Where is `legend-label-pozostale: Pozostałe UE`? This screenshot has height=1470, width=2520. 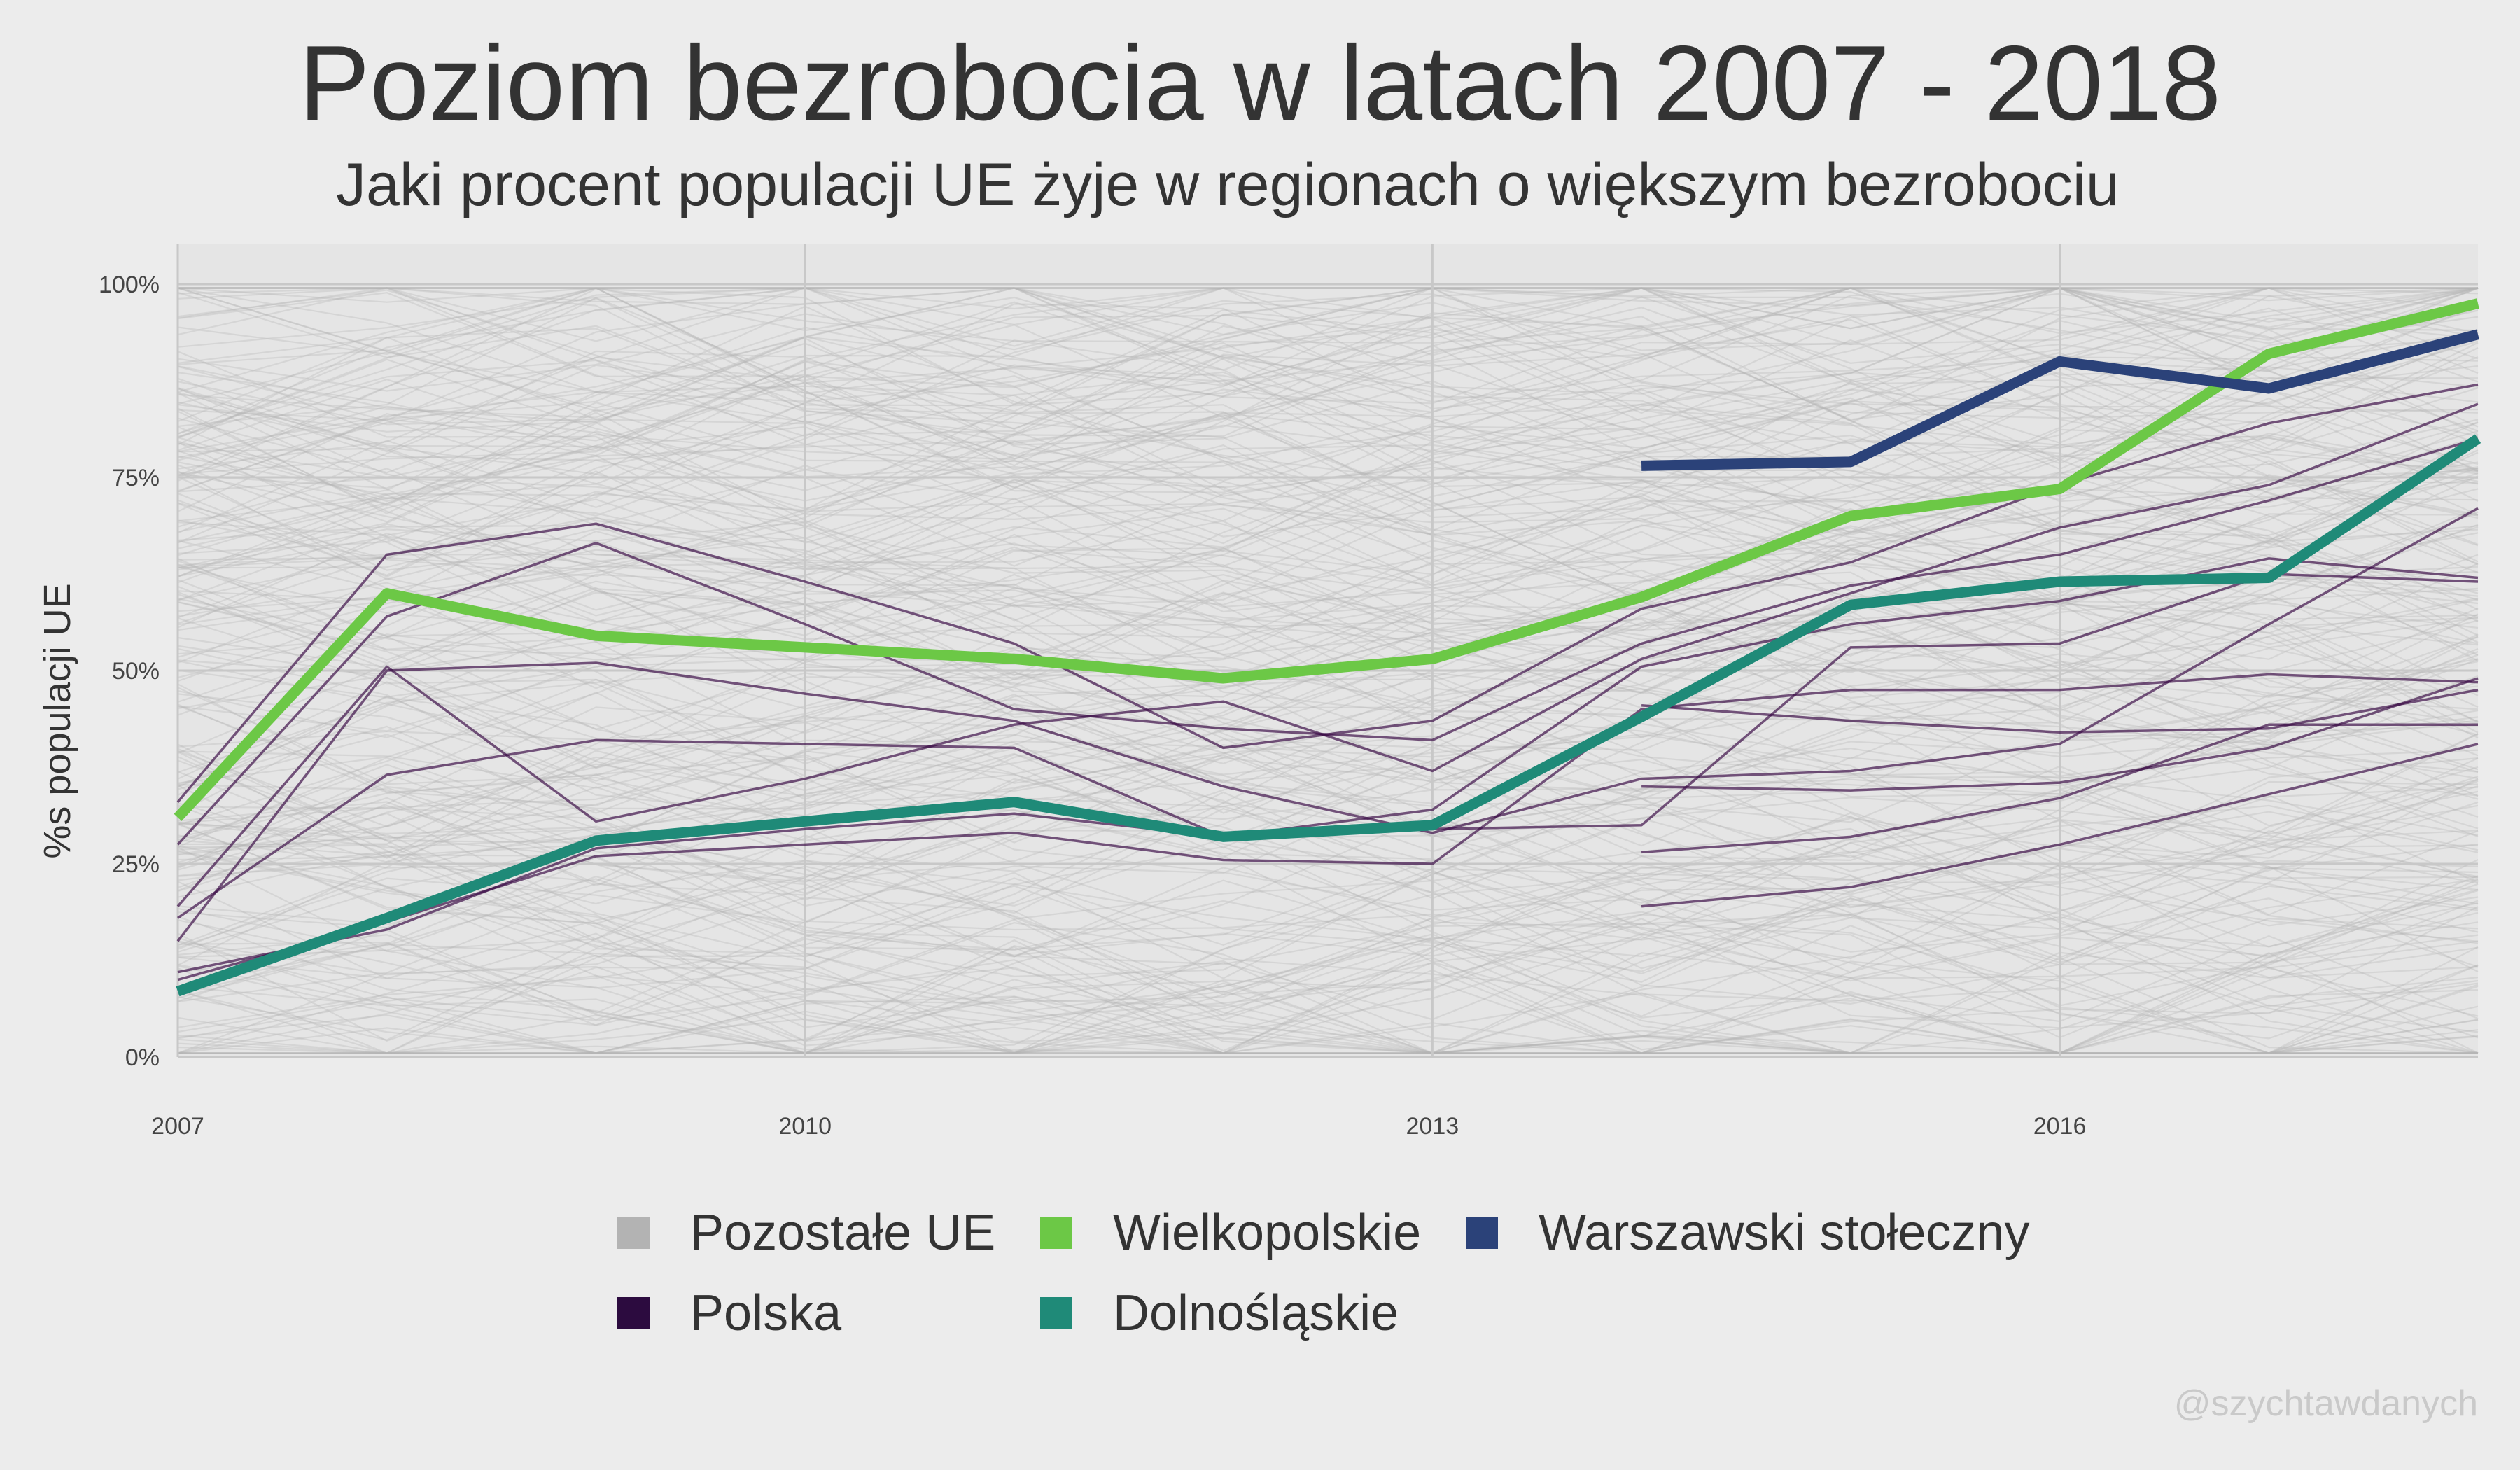
legend-label-pozostale: Pozostałe UE is located at coordinates (843, 1233).